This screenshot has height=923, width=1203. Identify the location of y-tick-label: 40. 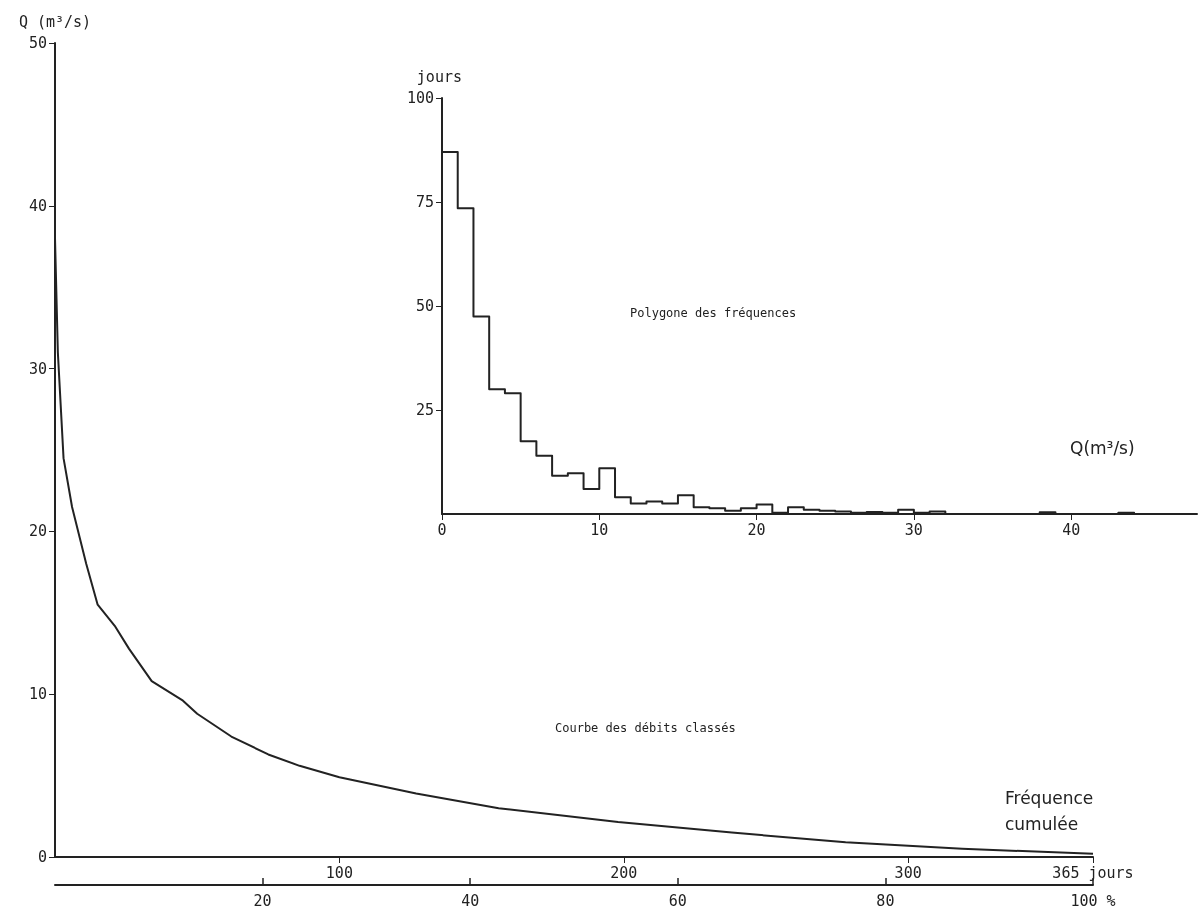
(37, 205).